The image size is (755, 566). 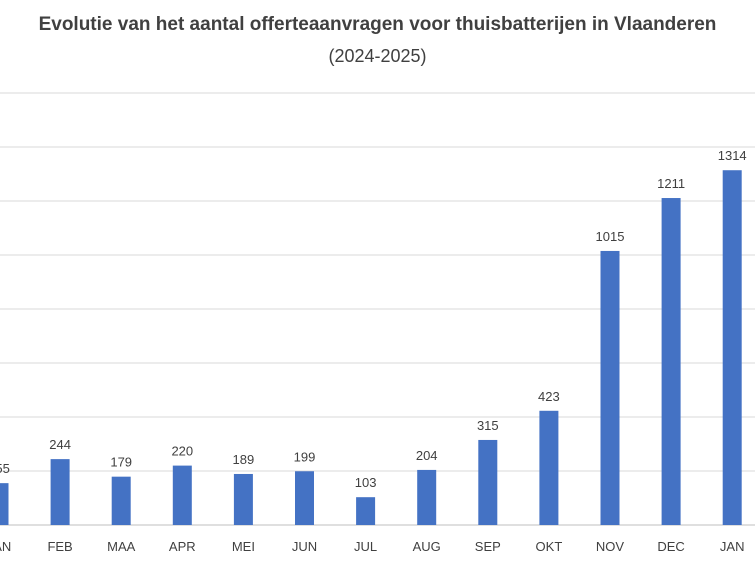 I want to click on data-label: 189, so click(x=244, y=459).